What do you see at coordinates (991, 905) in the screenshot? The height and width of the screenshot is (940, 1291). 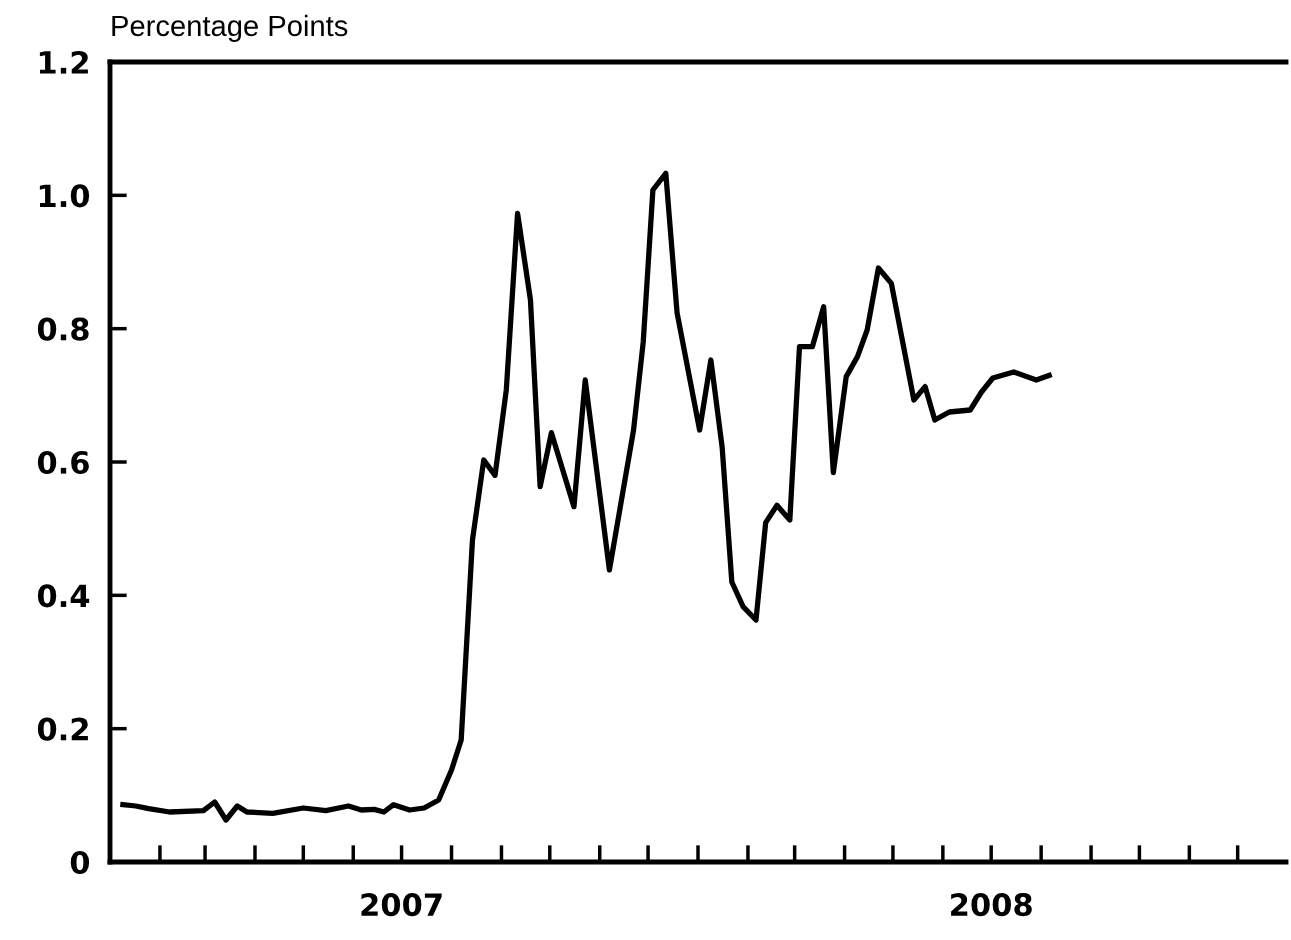 I see `x-tick-label: 2008` at bounding box center [991, 905].